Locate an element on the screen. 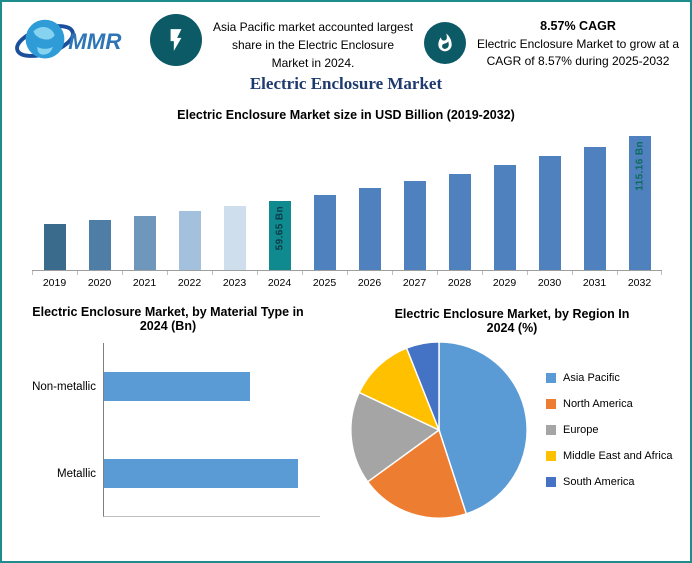 The height and width of the screenshot is (563, 692). flame-icon is located at coordinates (445, 42).